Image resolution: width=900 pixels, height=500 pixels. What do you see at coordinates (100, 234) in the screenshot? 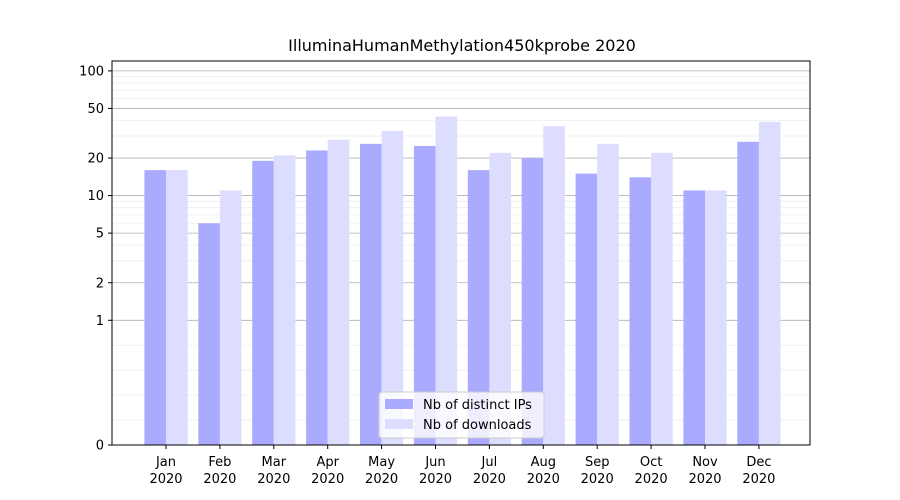
I see `y-tick-label: 5` at bounding box center [100, 234].